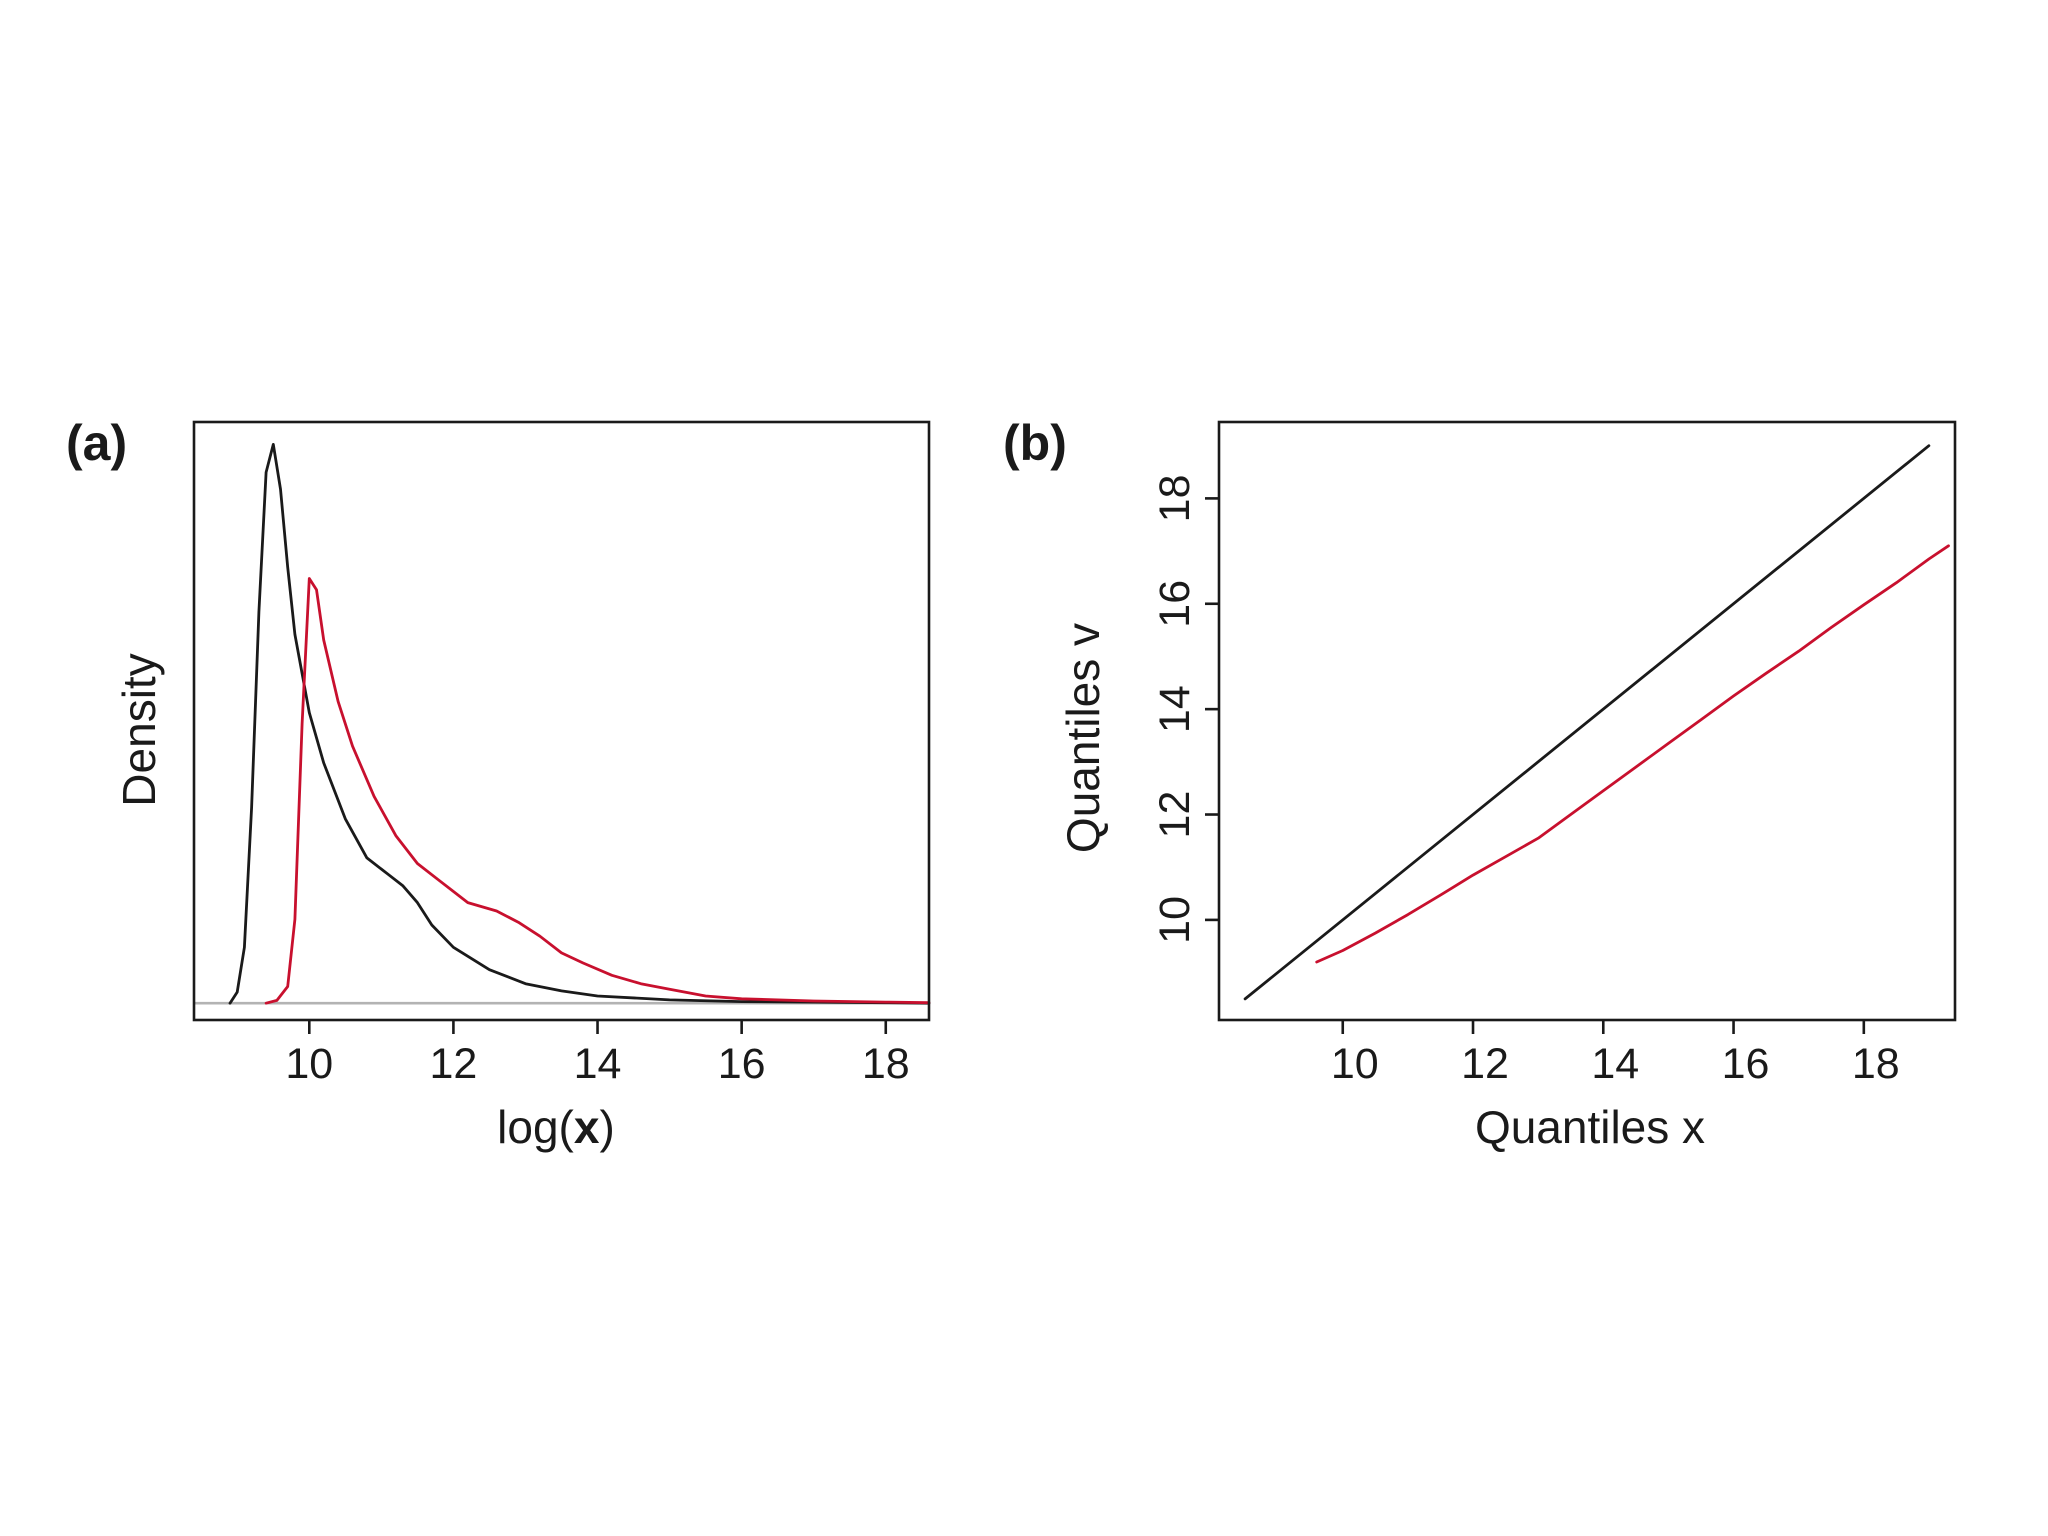  I want to click on panel-a-series-line-black, so click(579, 724).